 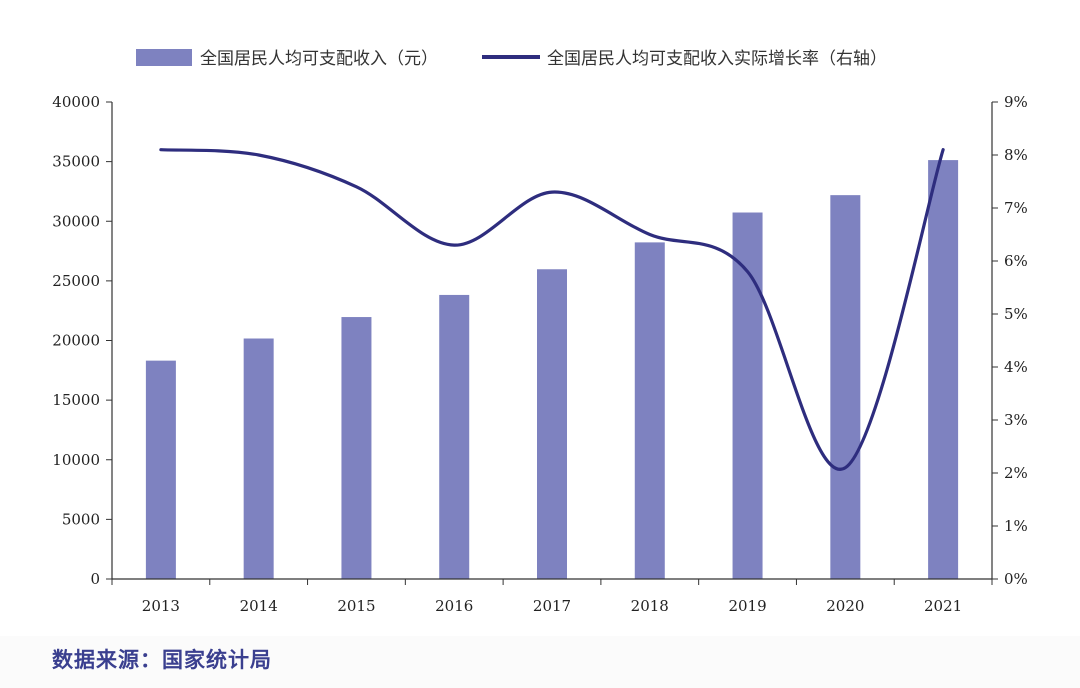 I want to click on left-tick-label: 25000, so click(x=76, y=281).